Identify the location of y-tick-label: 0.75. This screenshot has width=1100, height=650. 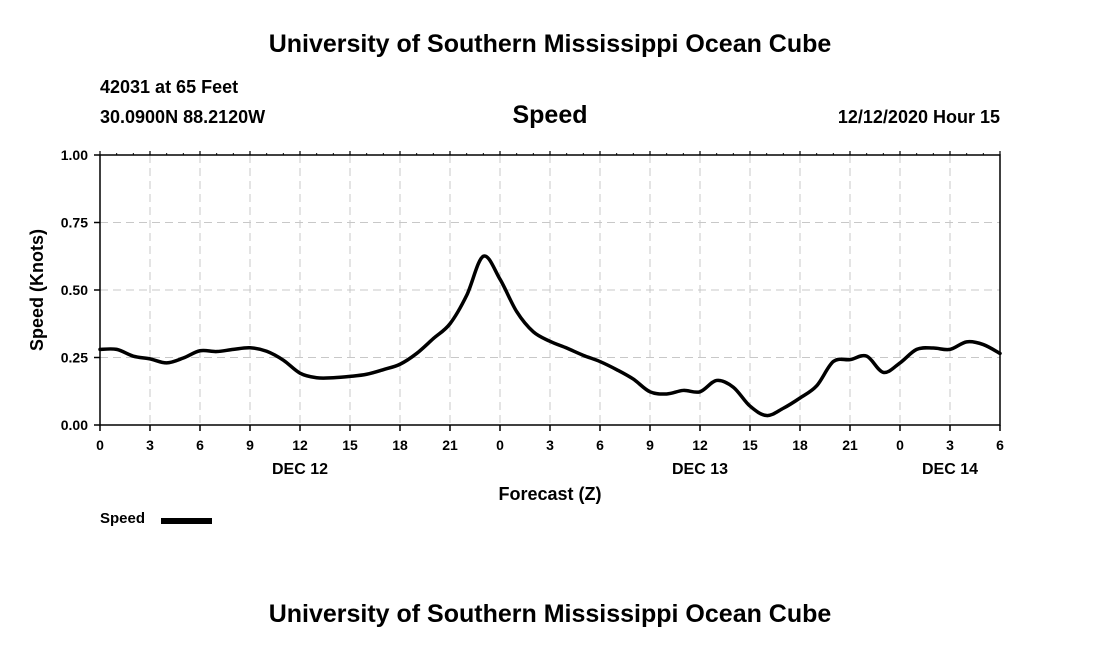
(74, 223).